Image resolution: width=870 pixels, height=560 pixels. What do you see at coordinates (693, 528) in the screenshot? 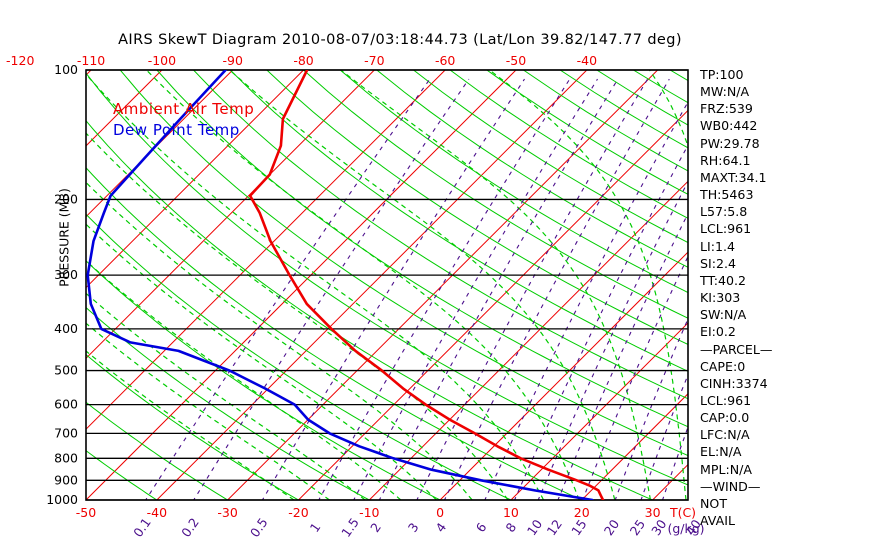
I see `mixing-ratio-tick-label: 40` at bounding box center [693, 528].